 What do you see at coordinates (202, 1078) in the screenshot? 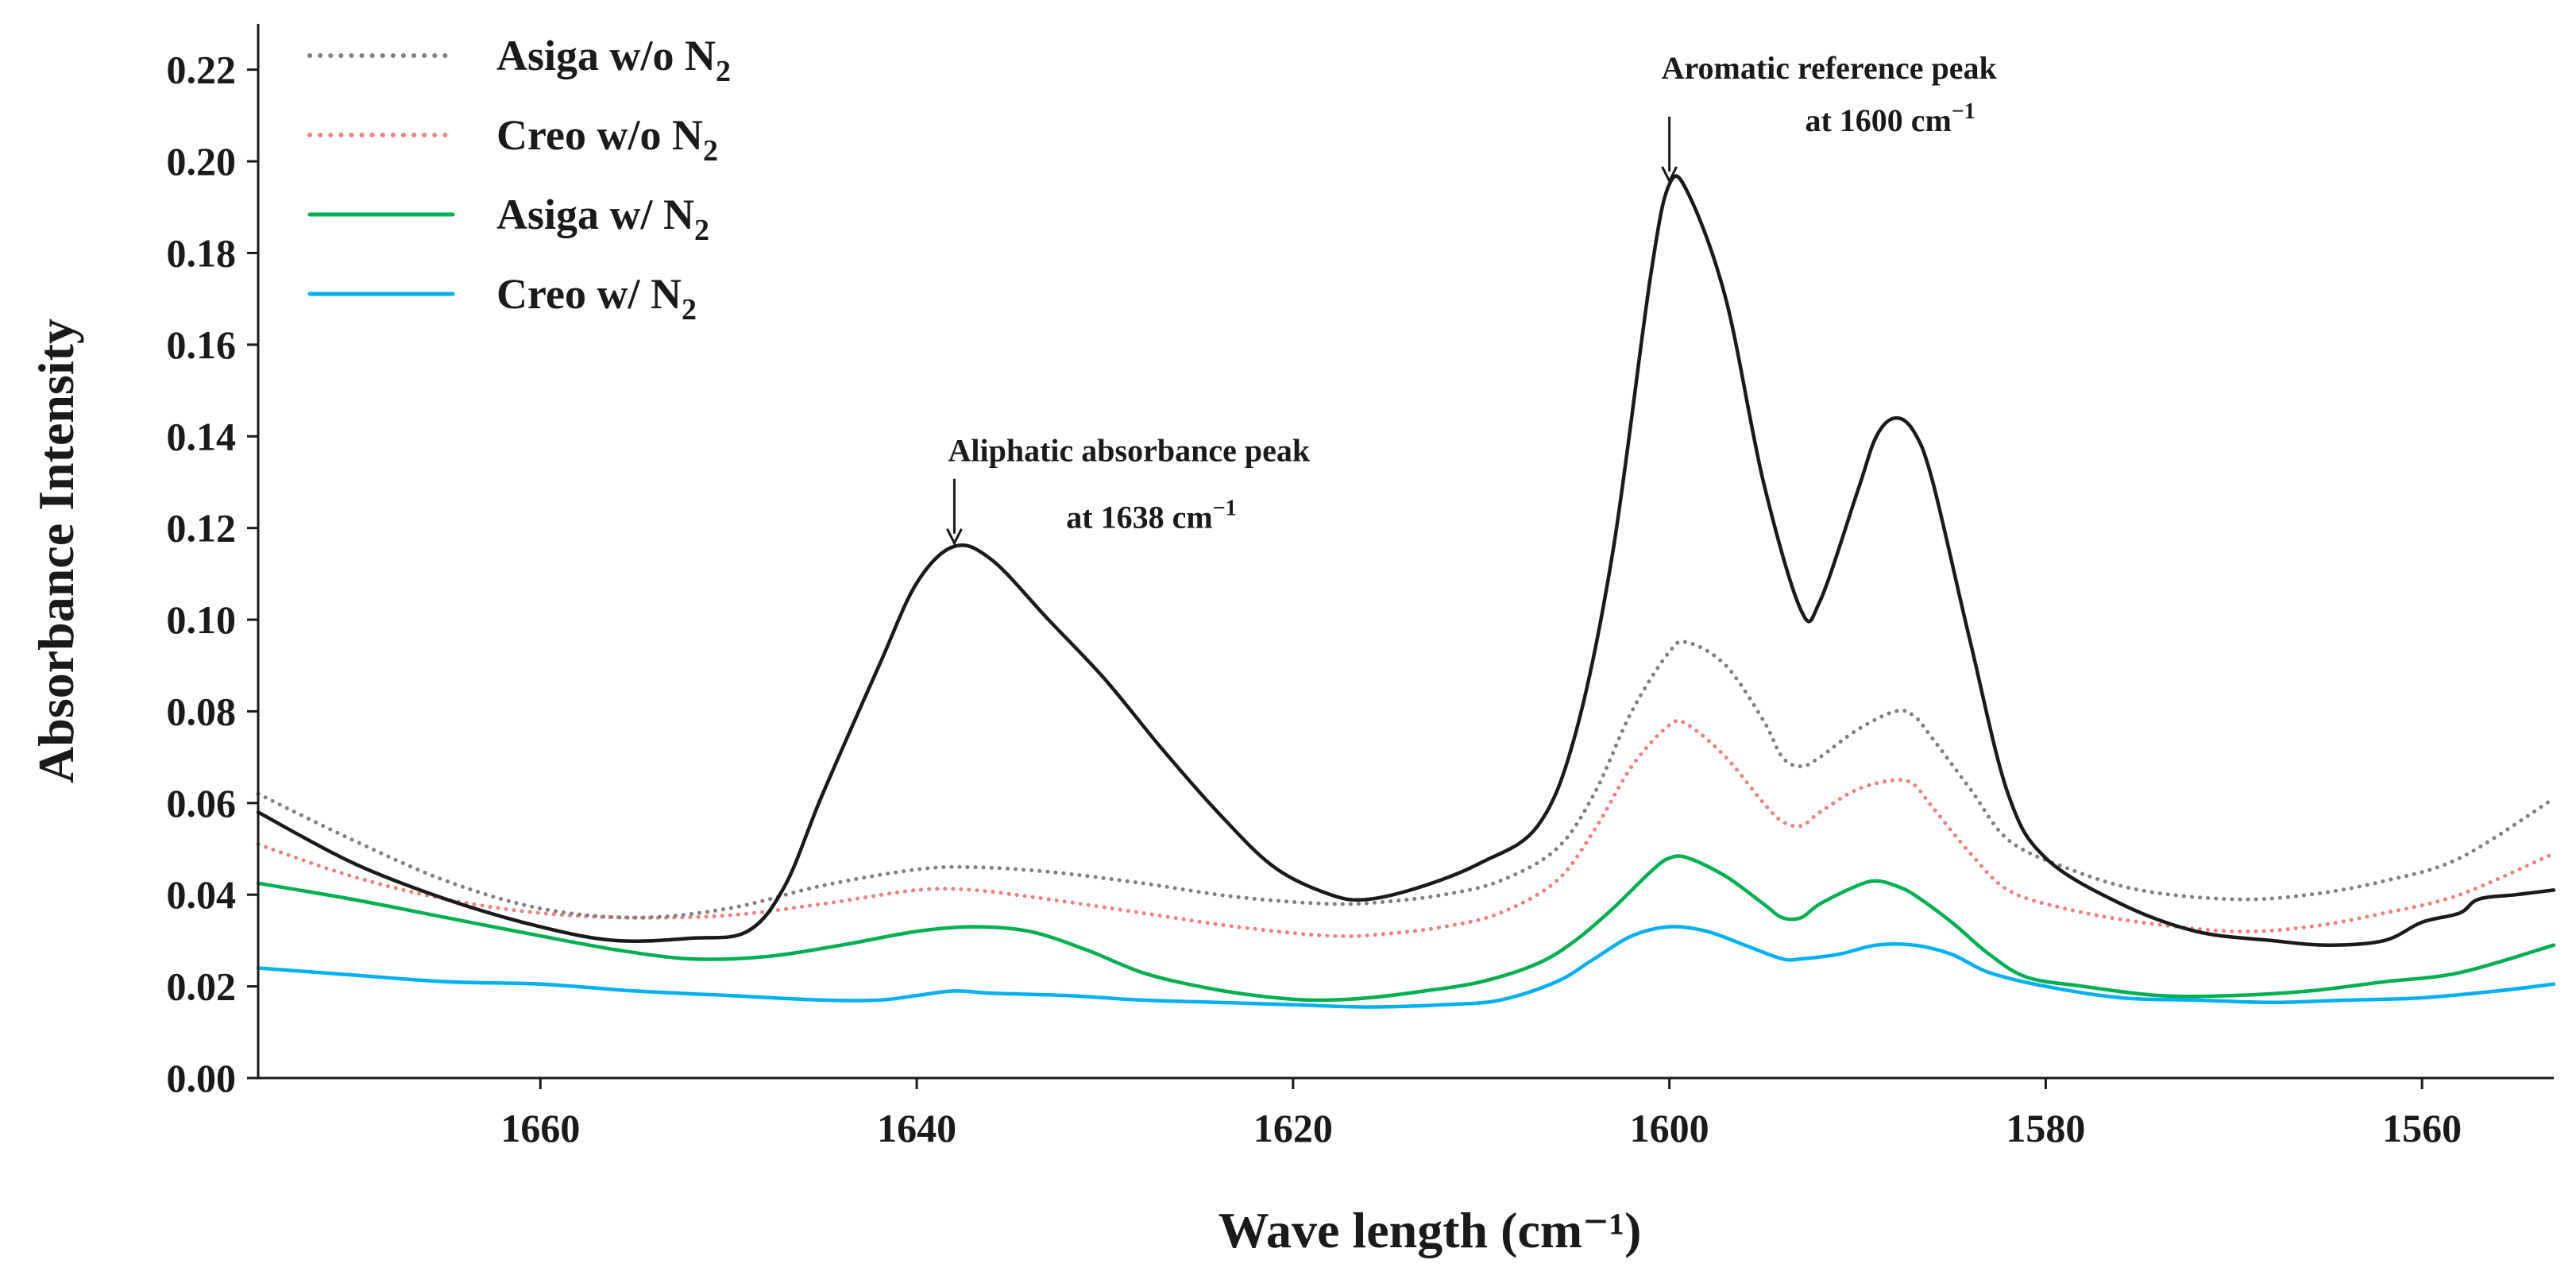
I see `y-tick-label: 0.00` at bounding box center [202, 1078].